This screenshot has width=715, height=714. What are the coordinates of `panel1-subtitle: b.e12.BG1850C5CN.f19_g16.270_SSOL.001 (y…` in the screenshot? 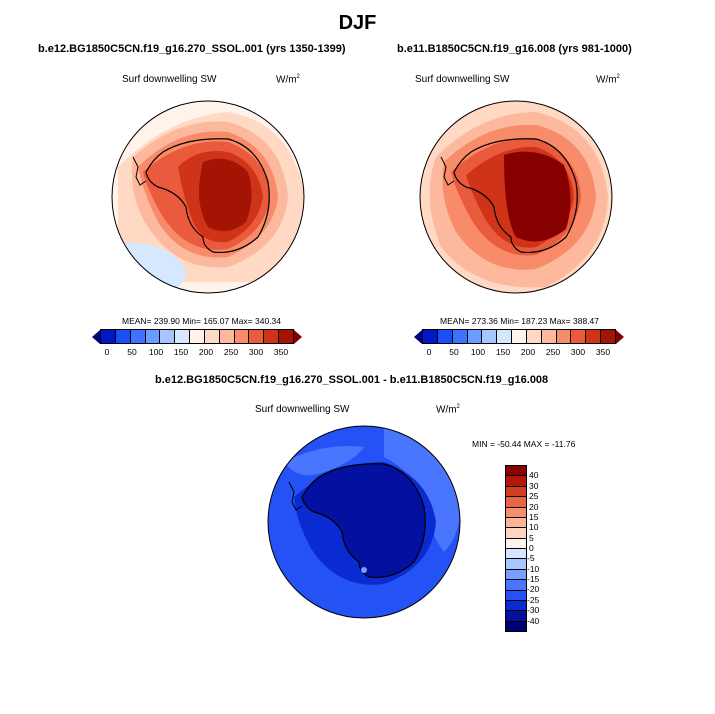 It's located at (192, 49).